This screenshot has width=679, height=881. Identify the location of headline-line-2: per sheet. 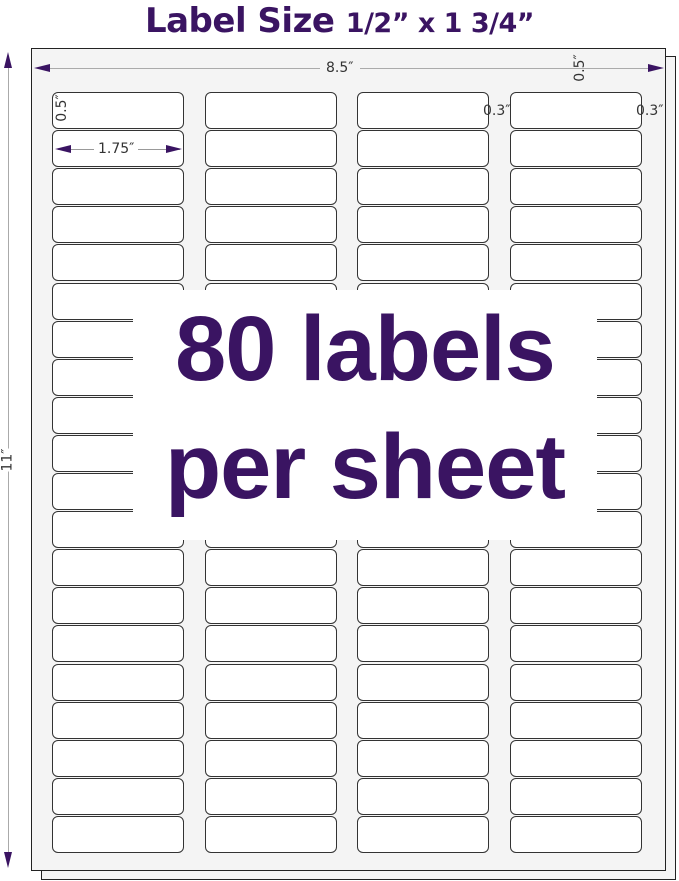
(365, 467).